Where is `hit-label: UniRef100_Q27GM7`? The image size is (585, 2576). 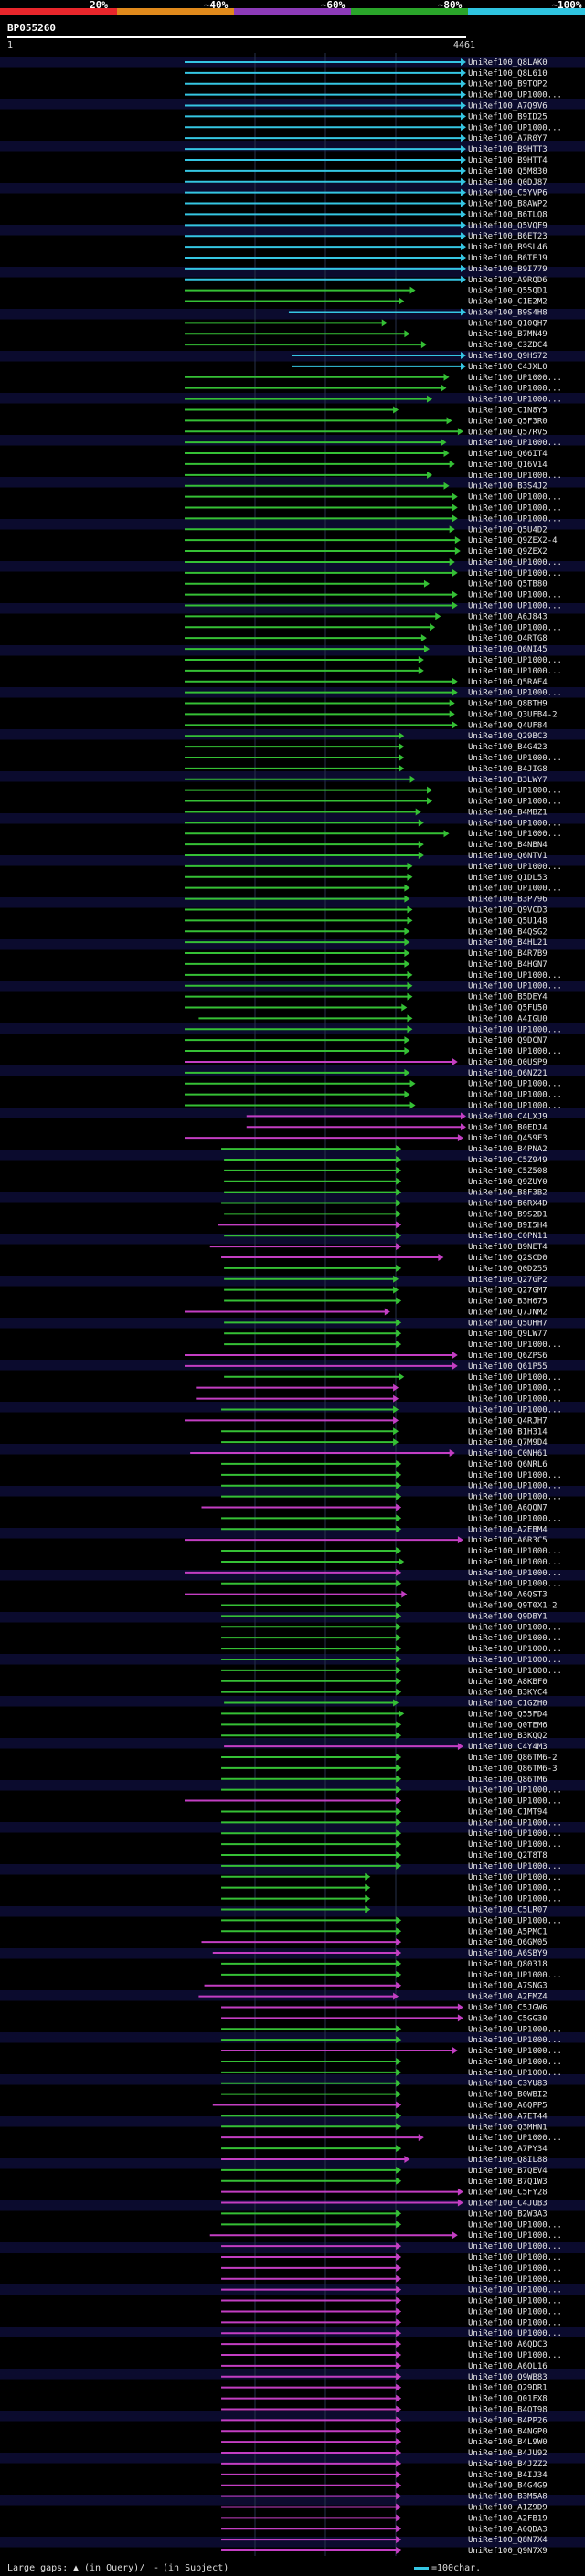 hit-label: UniRef100_Q27GM7 is located at coordinates (508, 1291).